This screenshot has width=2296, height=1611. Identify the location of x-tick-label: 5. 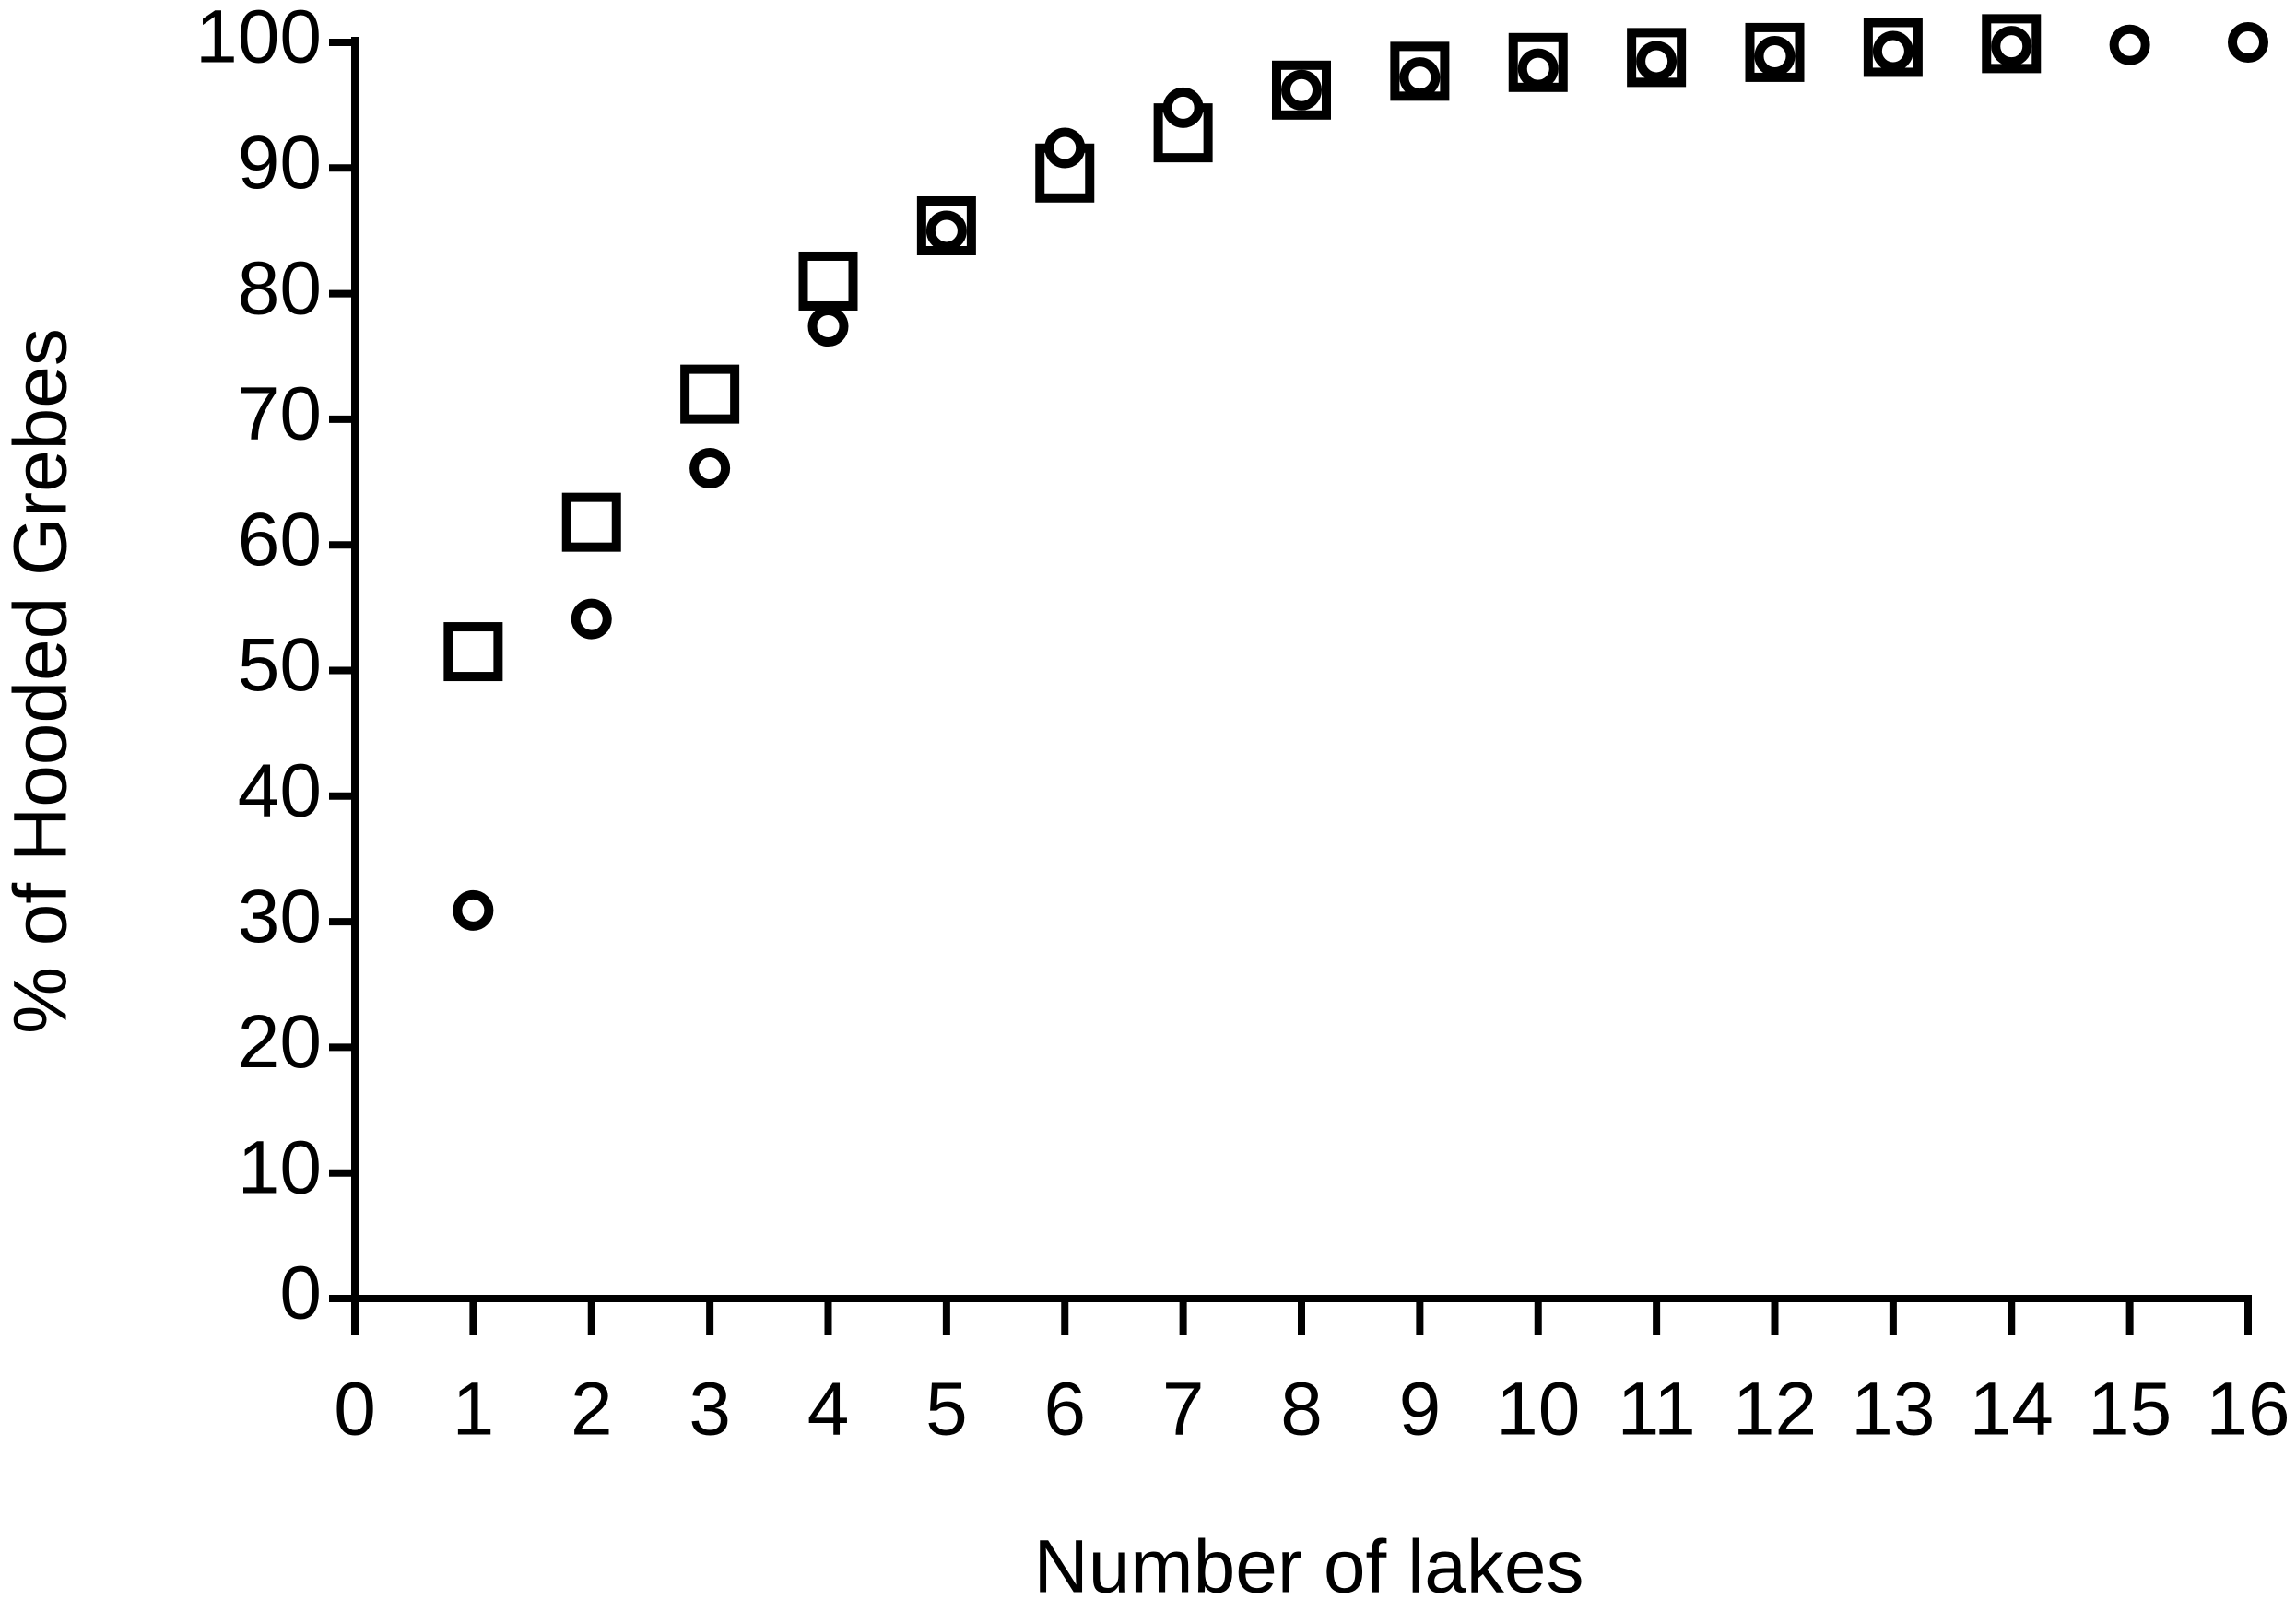
(946, 1410).